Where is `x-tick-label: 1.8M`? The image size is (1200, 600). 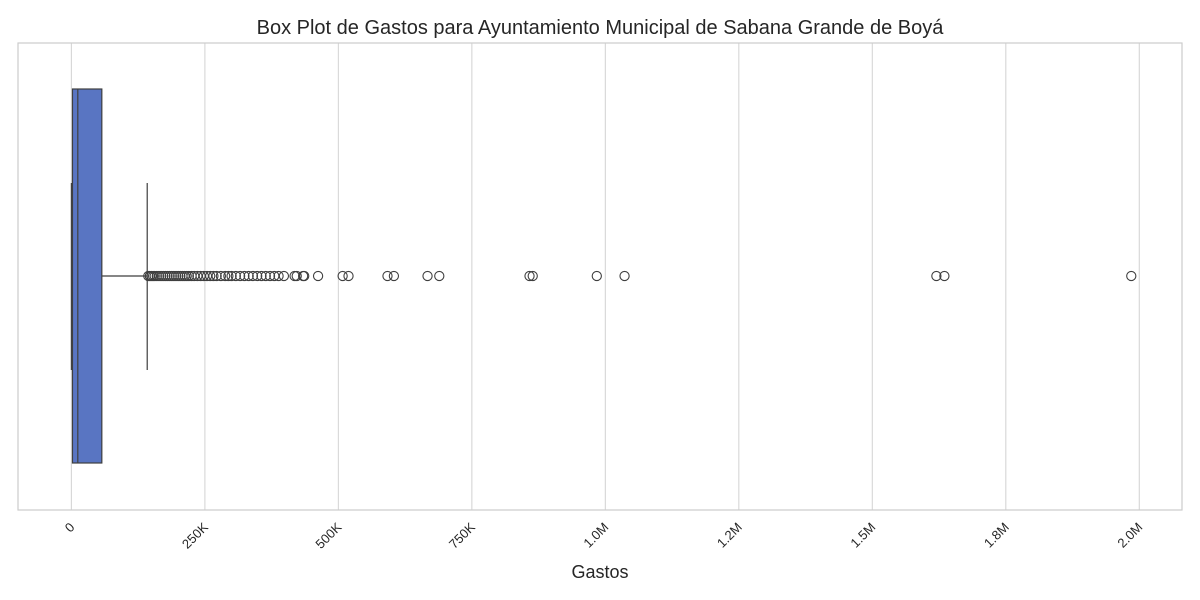
x-tick-label: 1.8M is located at coordinates (996, 535).